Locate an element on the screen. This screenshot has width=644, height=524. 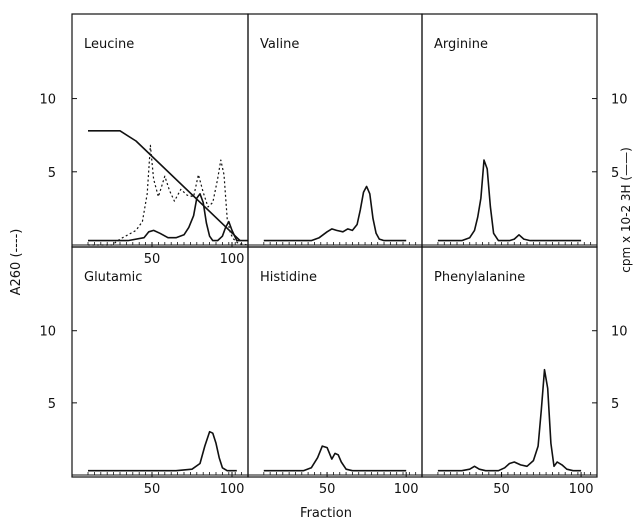
panel-title: Arginine is located at coordinates (461, 44).